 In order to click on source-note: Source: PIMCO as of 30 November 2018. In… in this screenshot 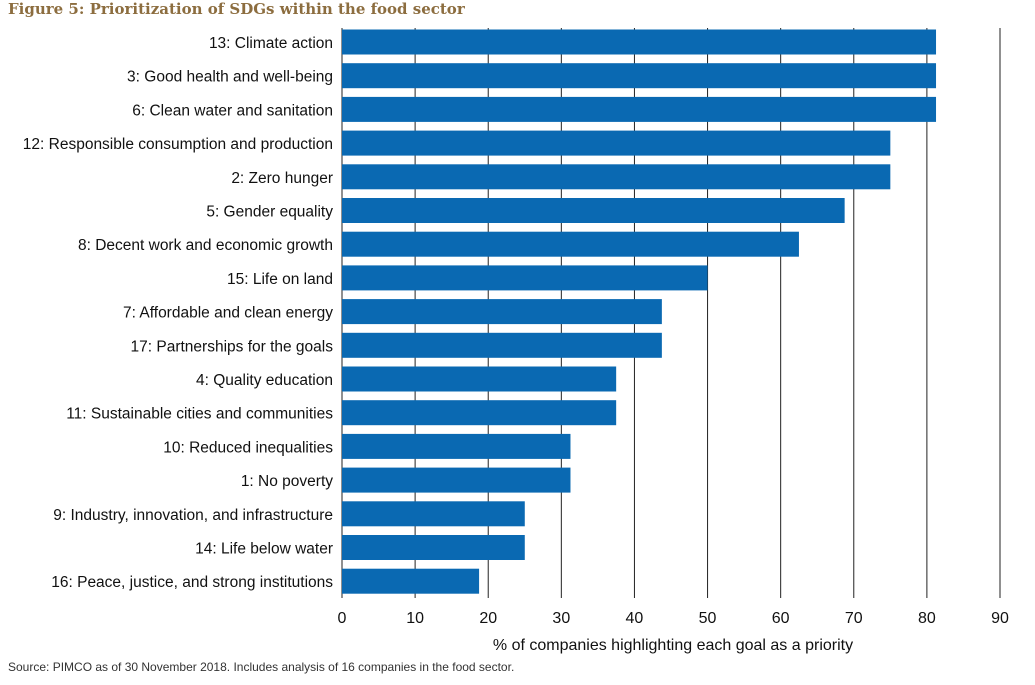, I will do `click(261, 667)`.